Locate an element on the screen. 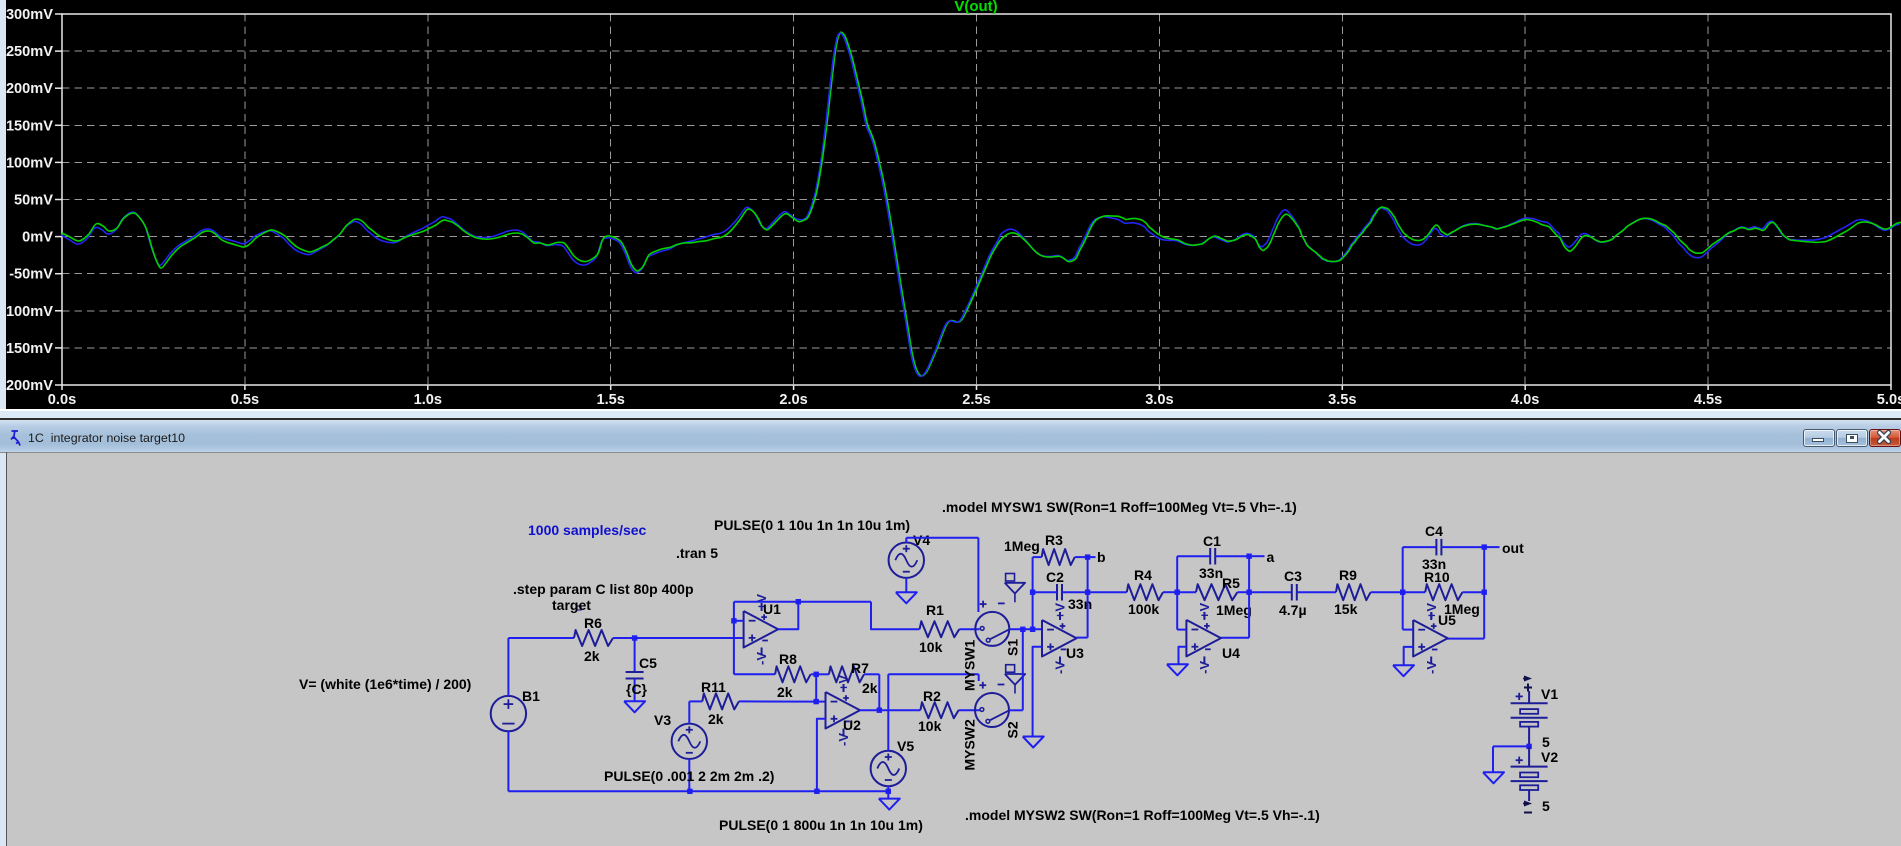  svg-text: .step param C list 80p 400p is located at coordinates (603, 589).